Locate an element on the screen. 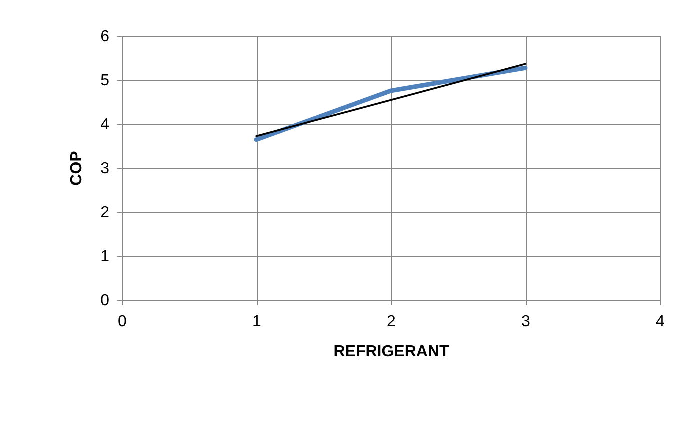 This screenshot has width=681, height=421. y-tick-label: 5 is located at coordinates (105, 81).